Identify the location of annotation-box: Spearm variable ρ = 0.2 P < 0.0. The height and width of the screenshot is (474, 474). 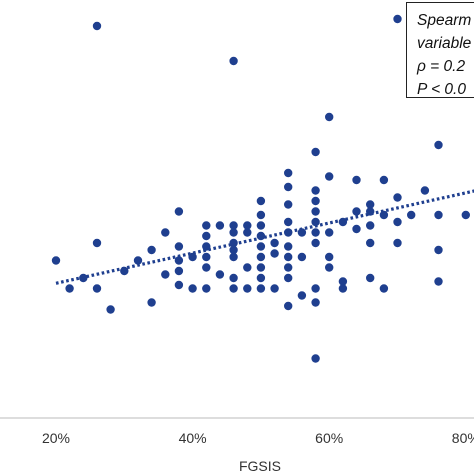
(440, 50).